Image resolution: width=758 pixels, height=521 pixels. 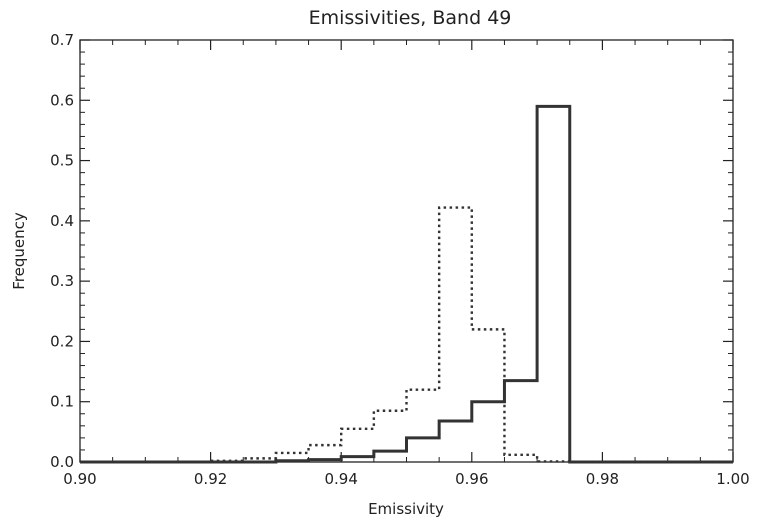 I want to click on x-tick-label: 0.98, so click(x=602, y=479).